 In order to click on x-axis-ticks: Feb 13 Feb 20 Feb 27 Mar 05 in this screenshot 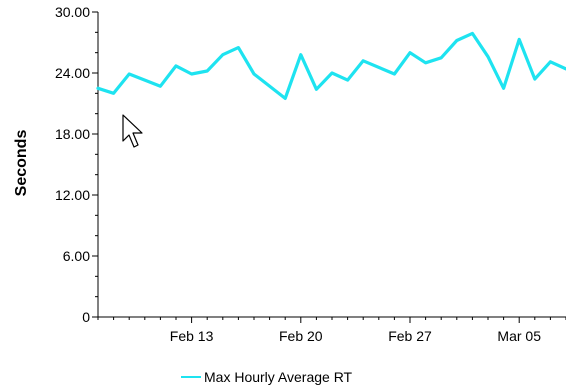, I will do `click(331, 330)`.